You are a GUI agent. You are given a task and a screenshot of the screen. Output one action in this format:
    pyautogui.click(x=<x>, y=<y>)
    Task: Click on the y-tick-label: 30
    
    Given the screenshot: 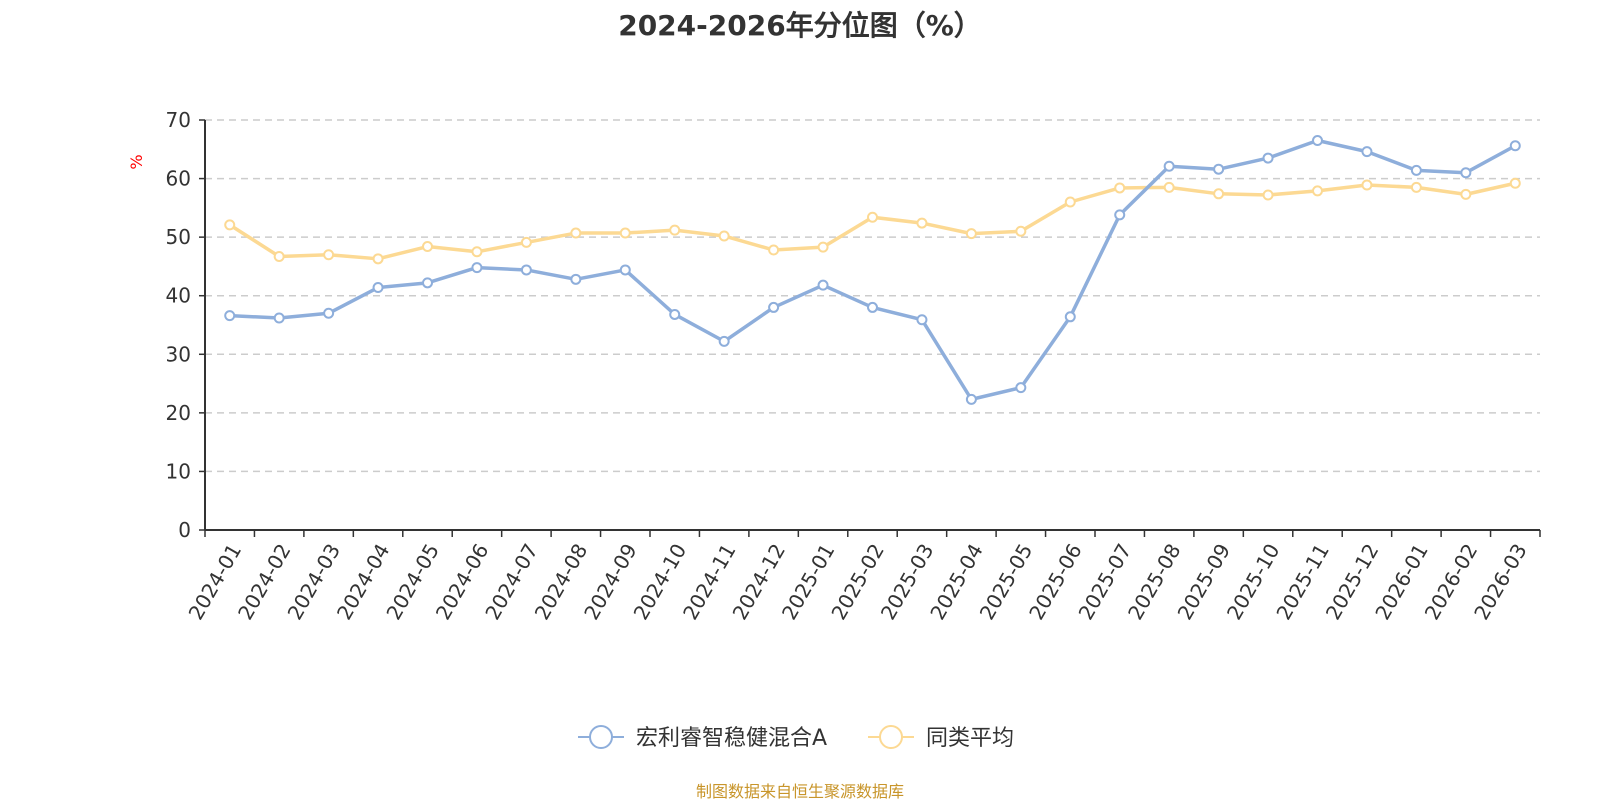 What is the action you would take?
    pyautogui.click(x=178, y=354)
    